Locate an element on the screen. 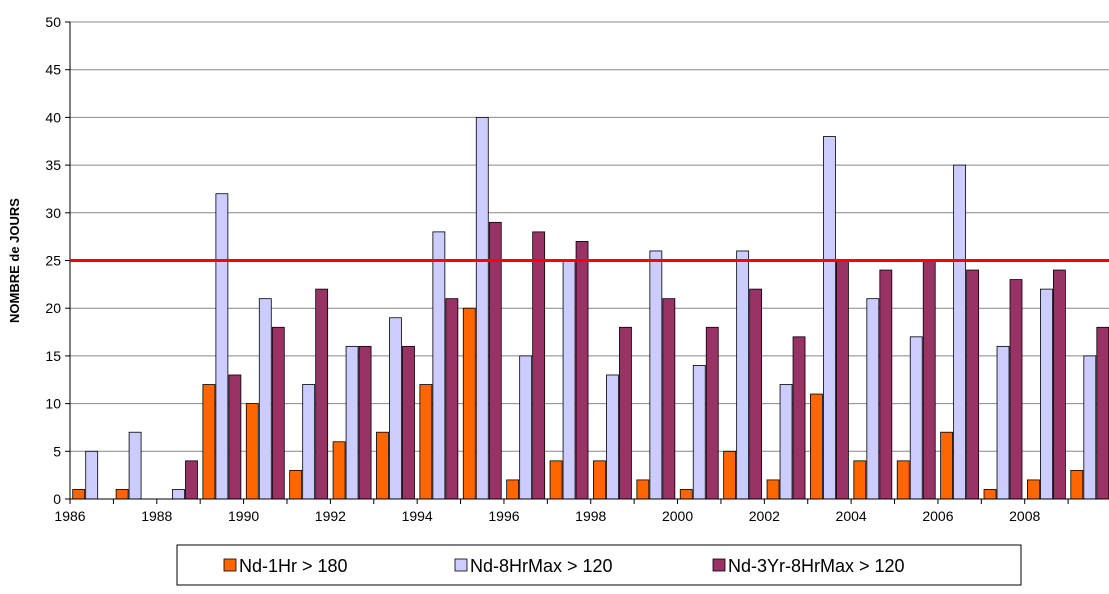 This screenshot has height=594, width=1109. bar-nd-8hrmax-1988 is located at coordinates (178, 494).